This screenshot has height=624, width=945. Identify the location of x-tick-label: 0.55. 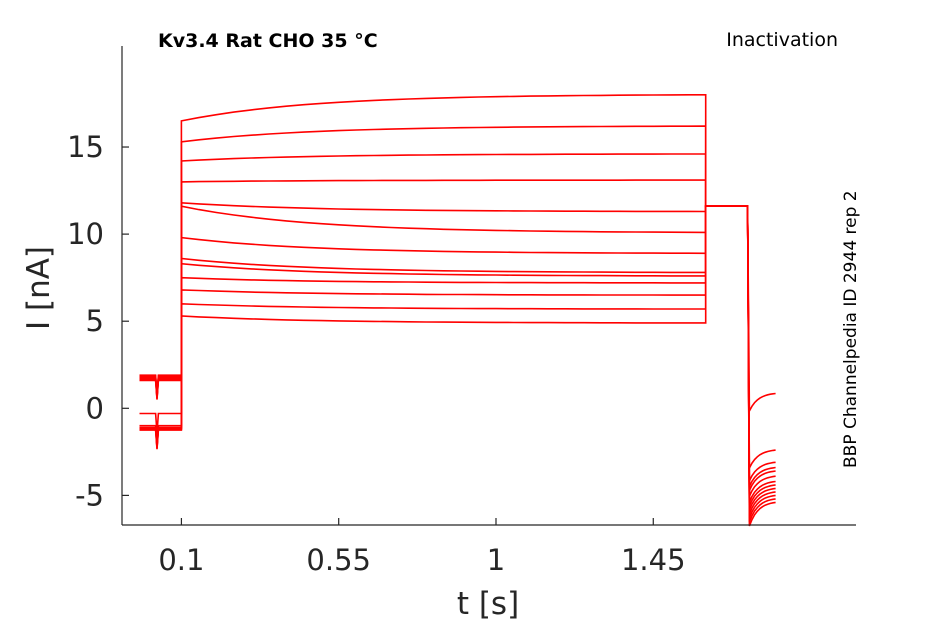
(338, 560).